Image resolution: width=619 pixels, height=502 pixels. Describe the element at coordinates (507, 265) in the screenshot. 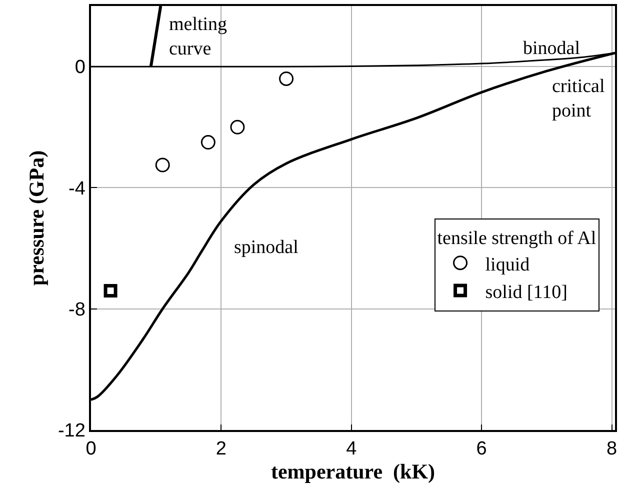

I see `legend-label: liquid` at that location.